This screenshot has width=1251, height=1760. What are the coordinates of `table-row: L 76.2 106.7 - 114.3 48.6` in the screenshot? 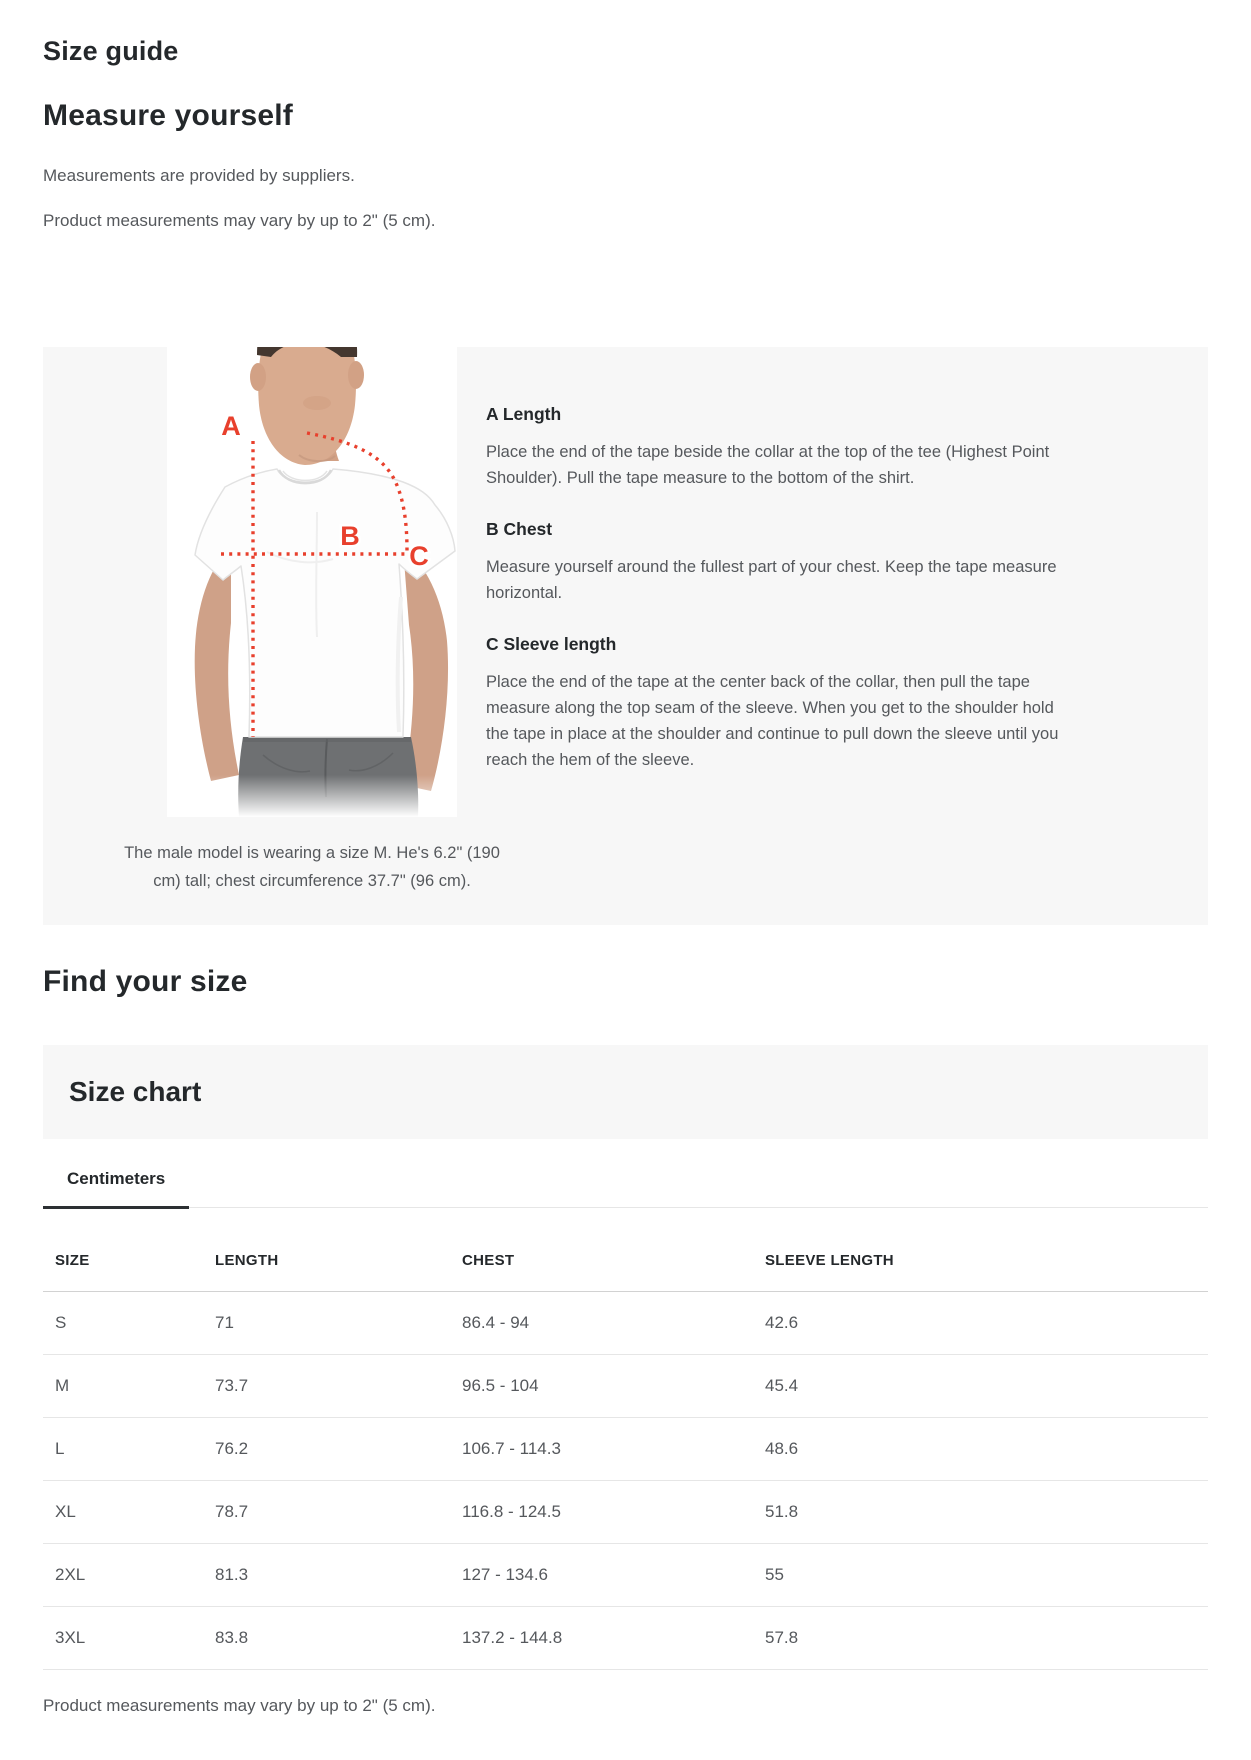 It's located at (625, 1449).